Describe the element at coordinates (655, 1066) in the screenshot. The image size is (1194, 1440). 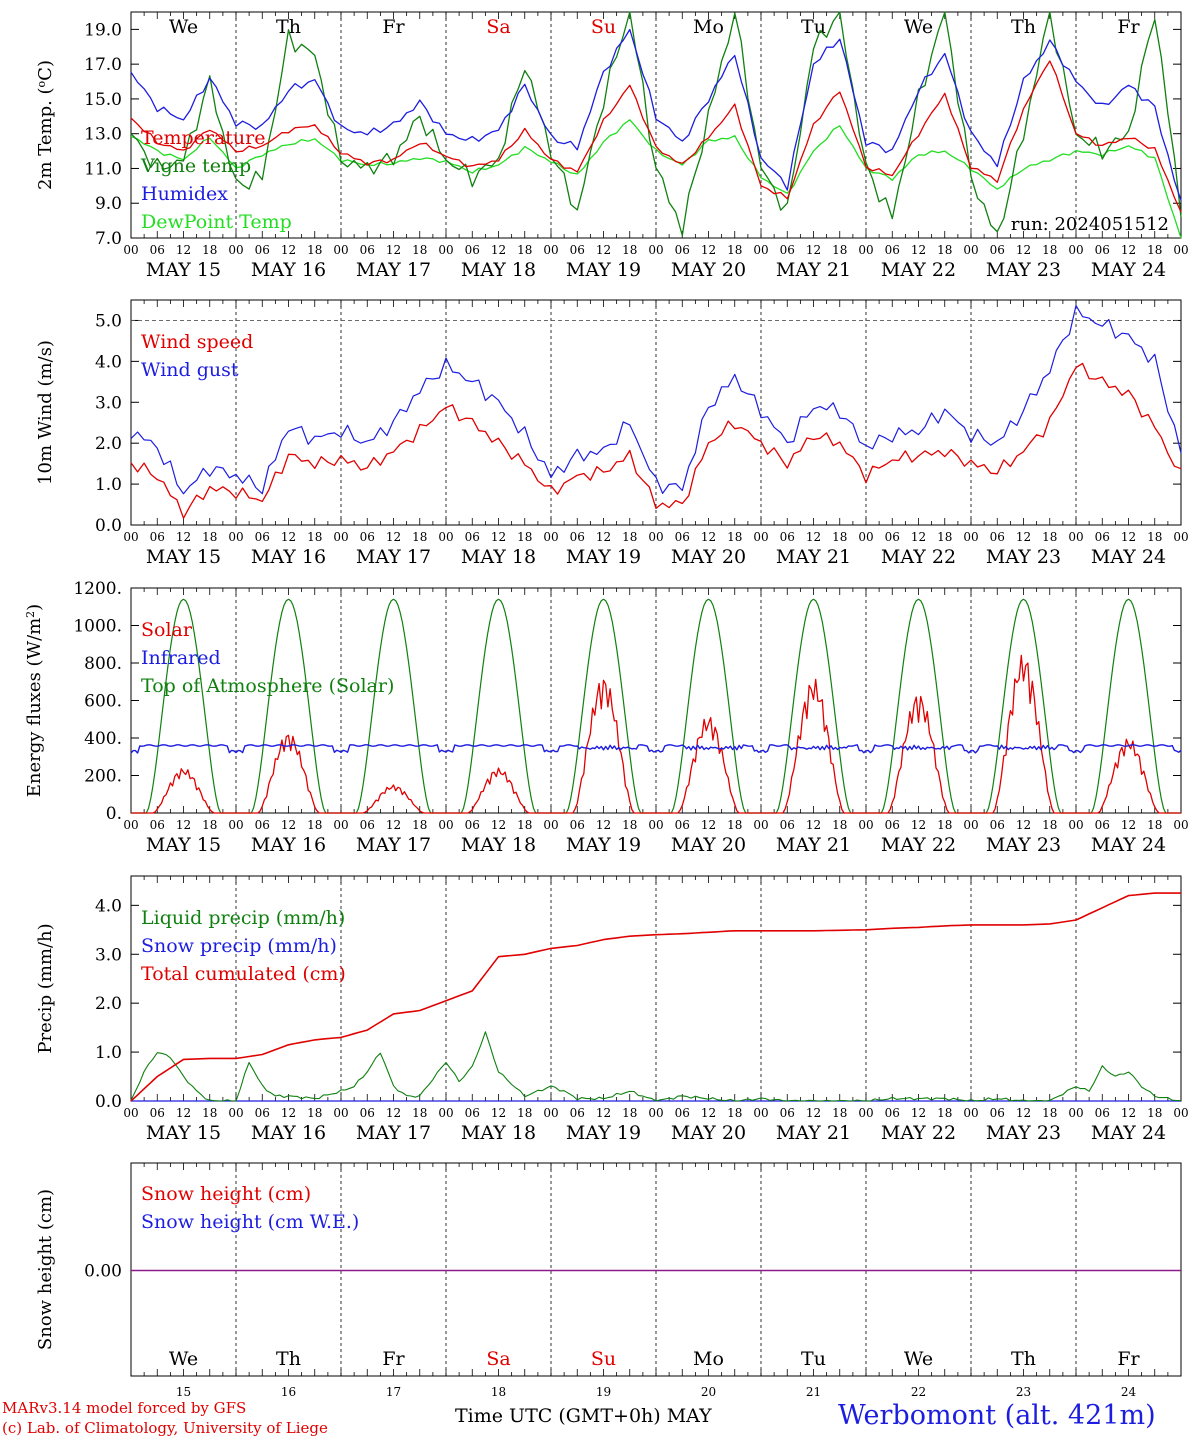
I see `series-liquid-precip` at that location.